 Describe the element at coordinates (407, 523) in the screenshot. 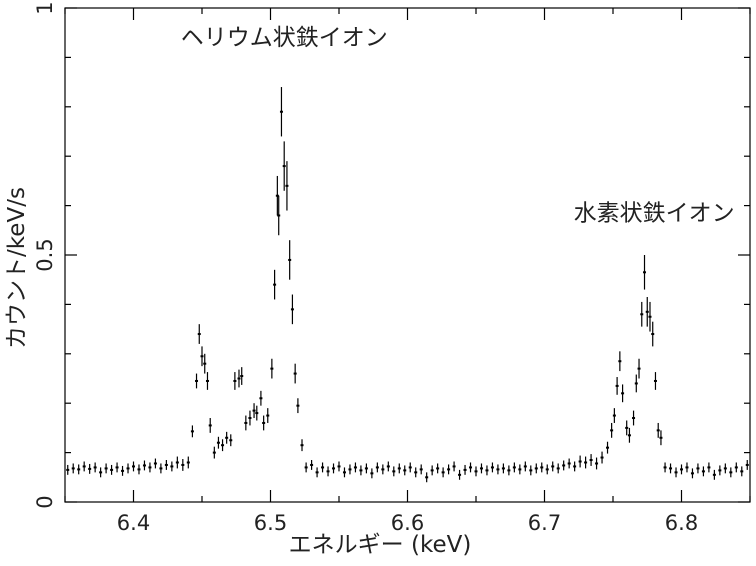

I see `x-tick-labels: 6.4 6.5 6.6 6.7 6.8` at that location.